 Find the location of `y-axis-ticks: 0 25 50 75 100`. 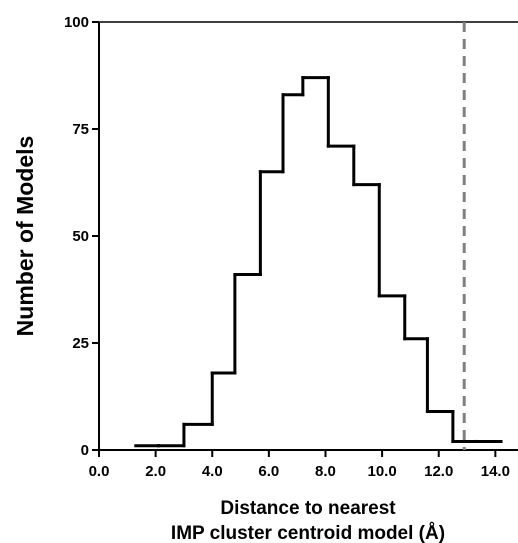

y-axis-ticks: 0 25 50 75 100 is located at coordinates (81, 236).